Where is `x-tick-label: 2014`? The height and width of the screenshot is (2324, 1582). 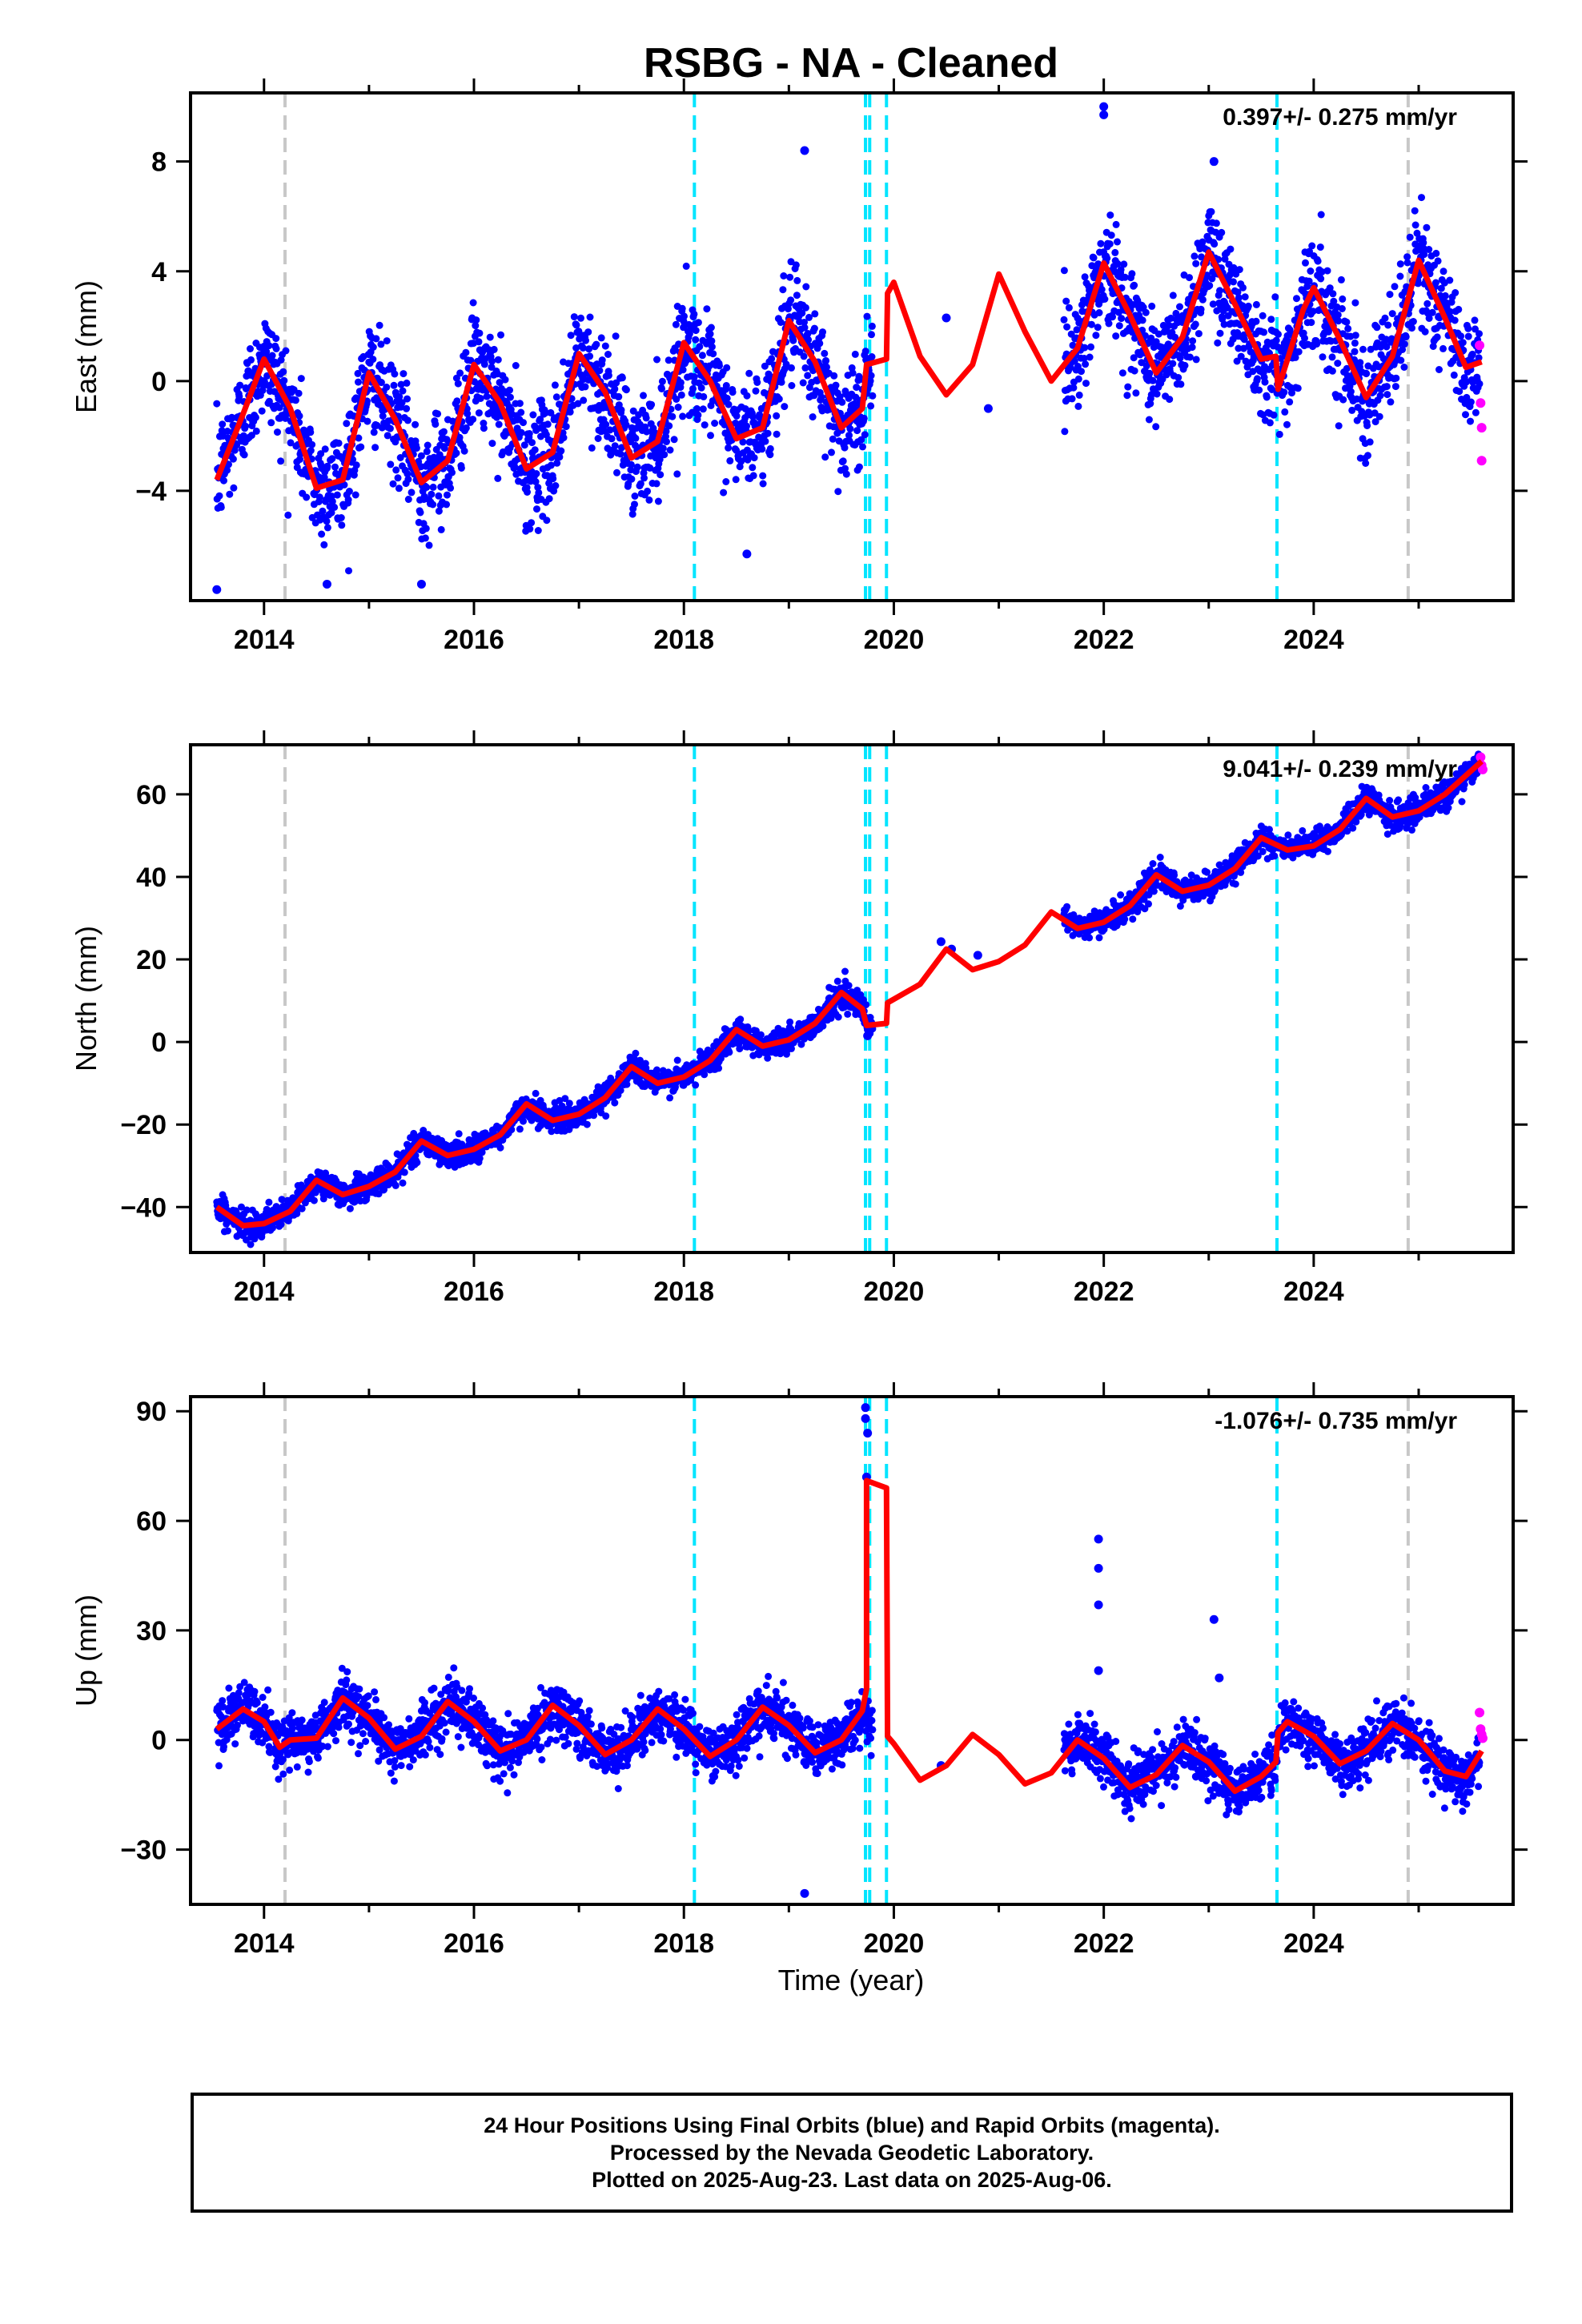 x-tick-label: 2014 is located at coordinates (264, 640).